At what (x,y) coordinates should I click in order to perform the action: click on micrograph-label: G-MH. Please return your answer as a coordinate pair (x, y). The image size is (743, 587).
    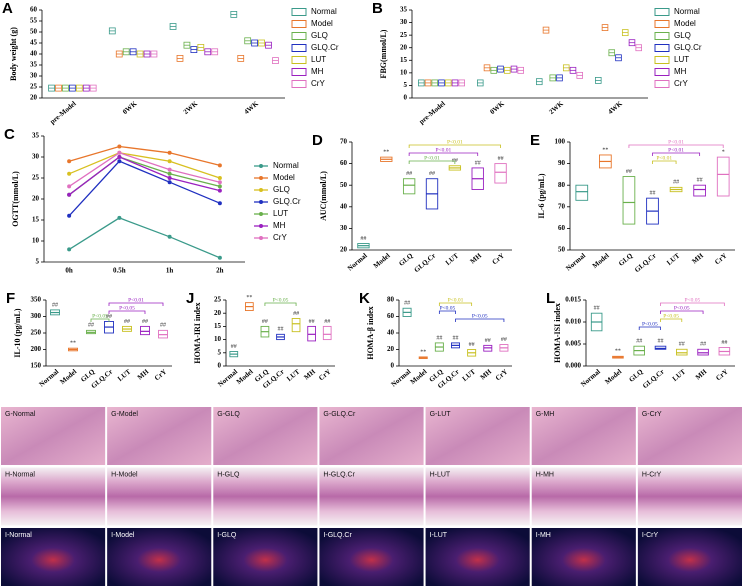
    Looking at the image, I should click on (545, 414).